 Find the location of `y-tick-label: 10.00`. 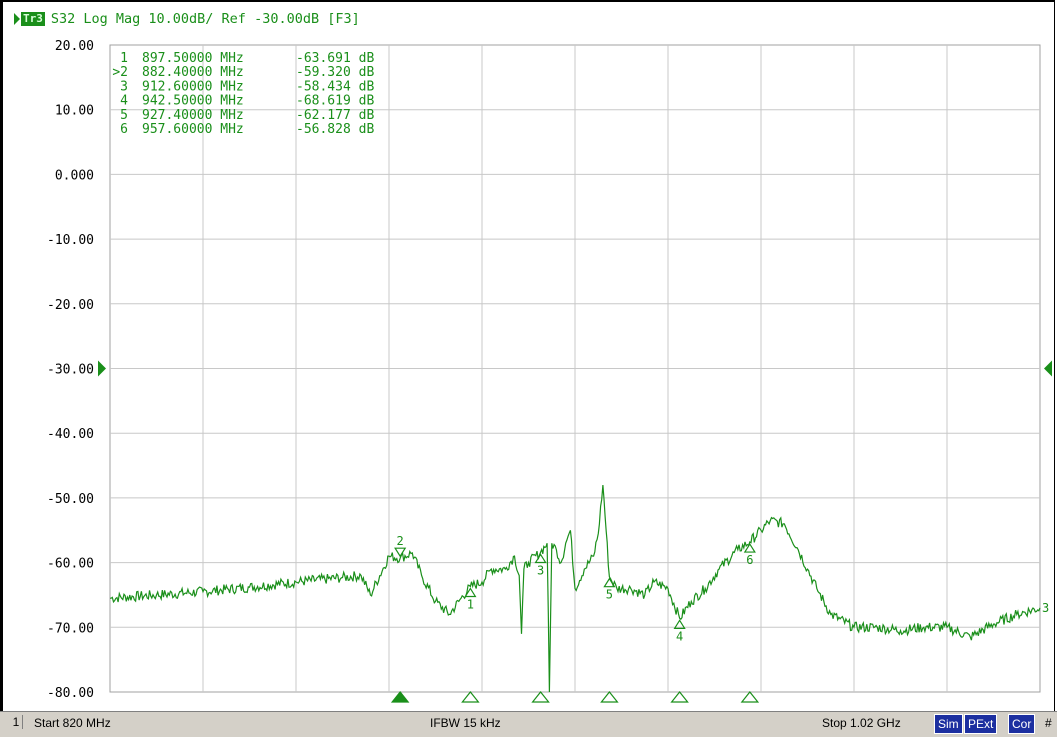

y-tick-label: 10.00 is located at coordinates (74, 111).